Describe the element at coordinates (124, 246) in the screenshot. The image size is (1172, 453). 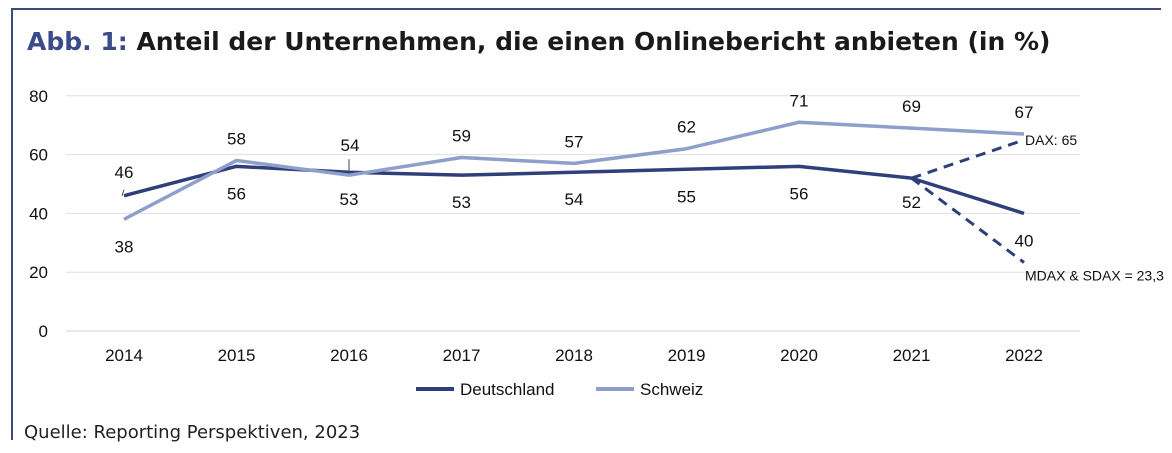
I see `data-label-schweiz: 38` at that location.